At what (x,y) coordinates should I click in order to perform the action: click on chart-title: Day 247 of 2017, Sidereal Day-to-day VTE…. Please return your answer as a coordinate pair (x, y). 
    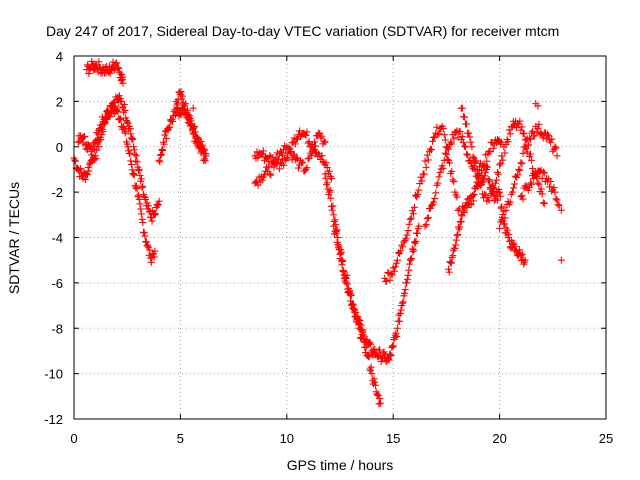
    Looking at the image, I should click on (302, 31).